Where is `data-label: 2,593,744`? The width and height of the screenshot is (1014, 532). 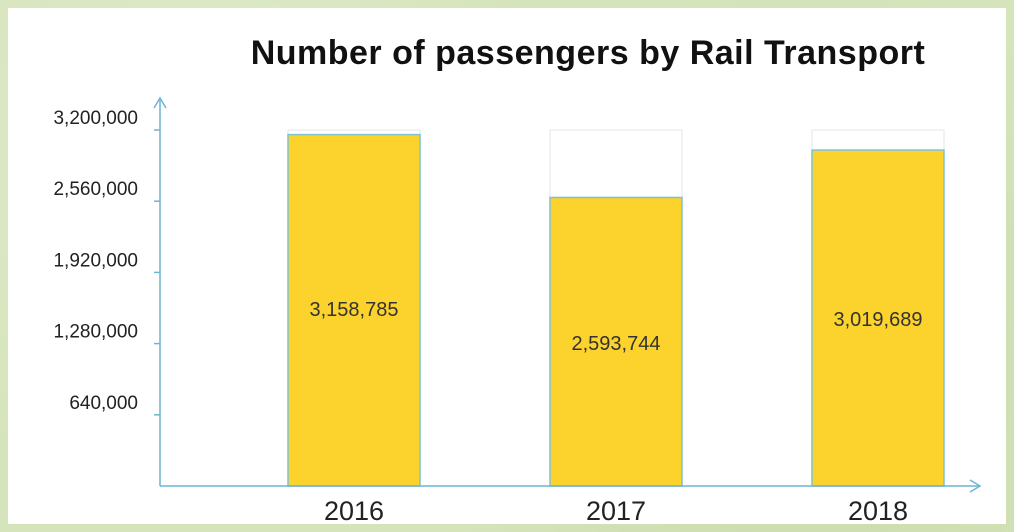 data-label: 2,593,744 is located at coordinates (616, 344).